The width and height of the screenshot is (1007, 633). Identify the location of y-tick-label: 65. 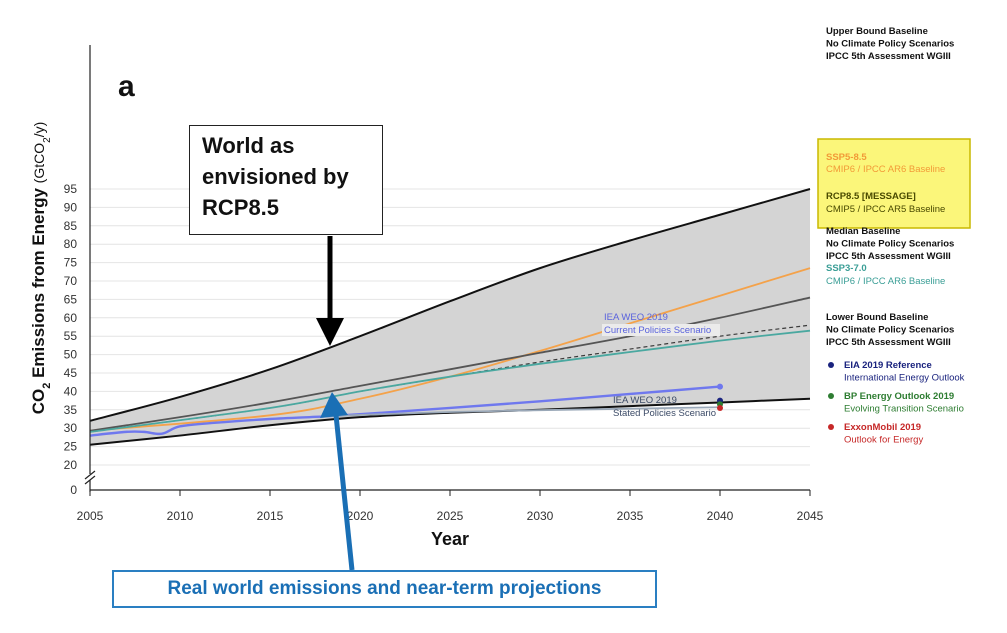
(71, 299).